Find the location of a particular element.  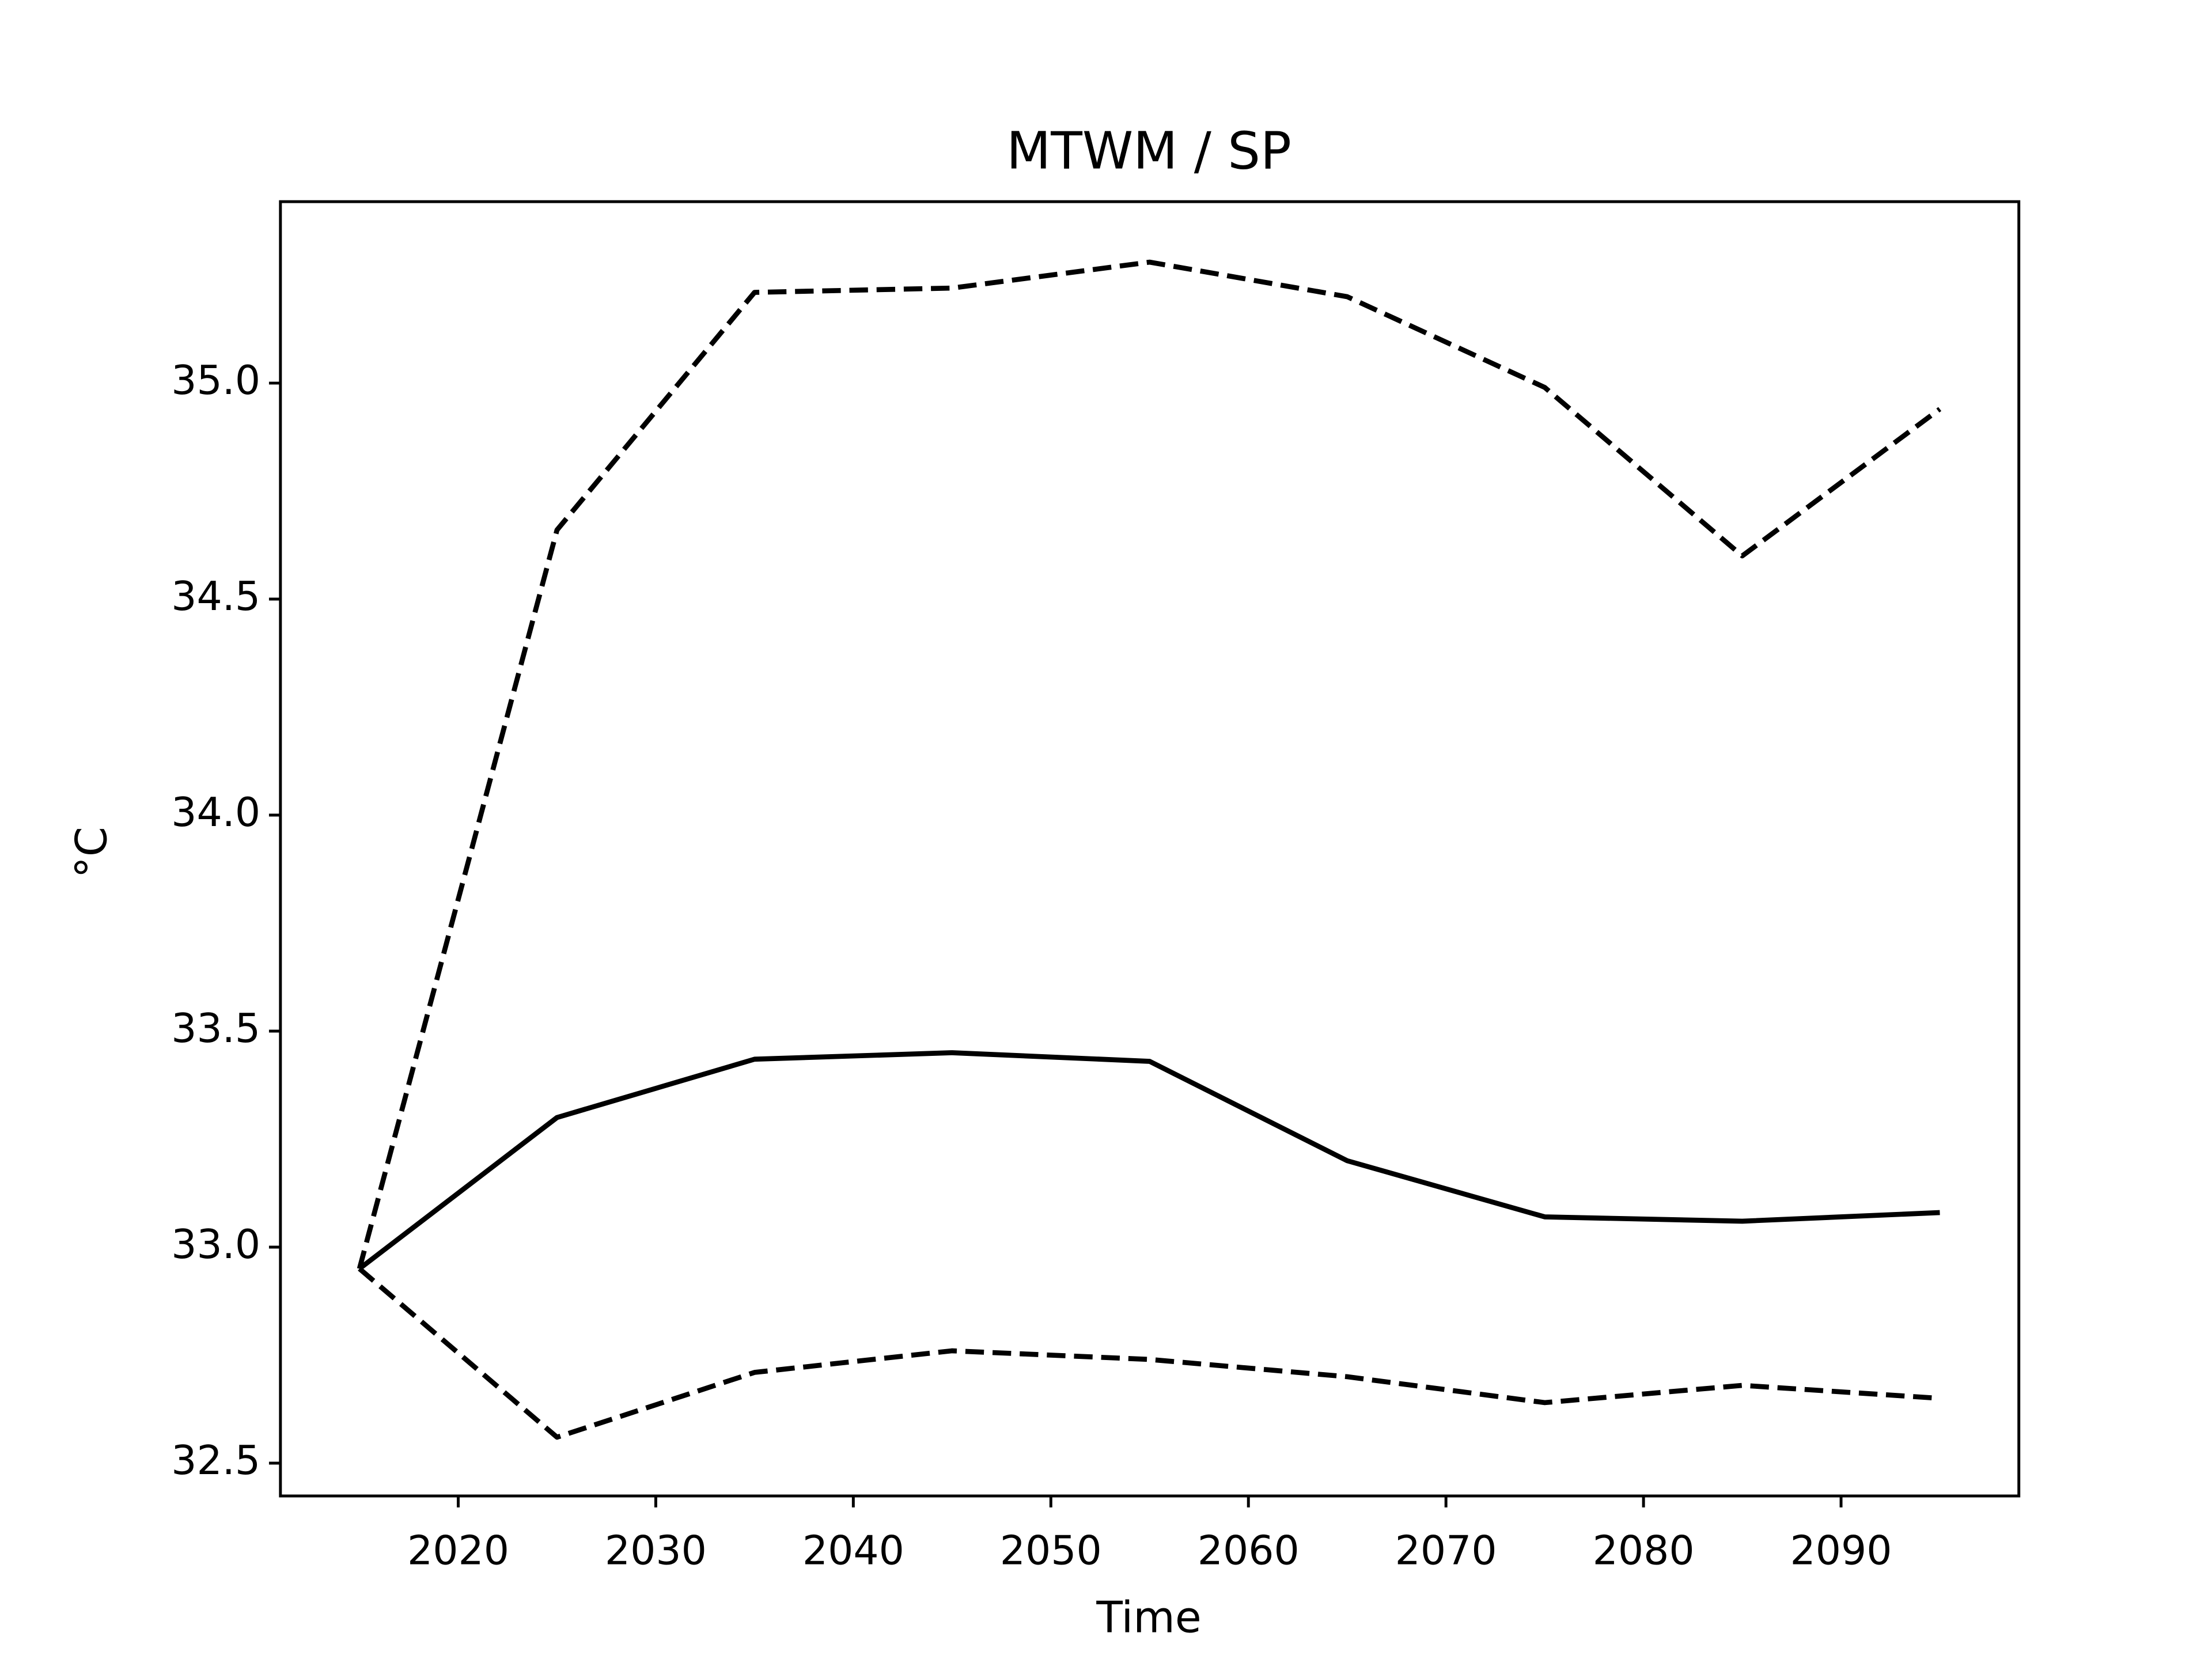

y-tick-label: 34.0 is located at coordinates (215, 812).